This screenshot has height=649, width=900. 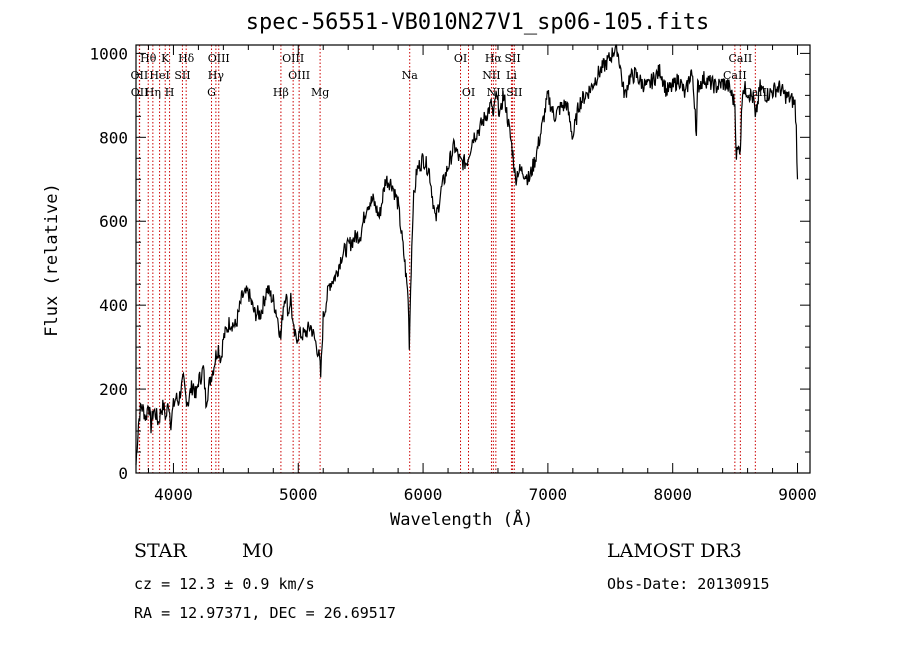 I want to click on object-class: STAR, so click(x=160, y=551).